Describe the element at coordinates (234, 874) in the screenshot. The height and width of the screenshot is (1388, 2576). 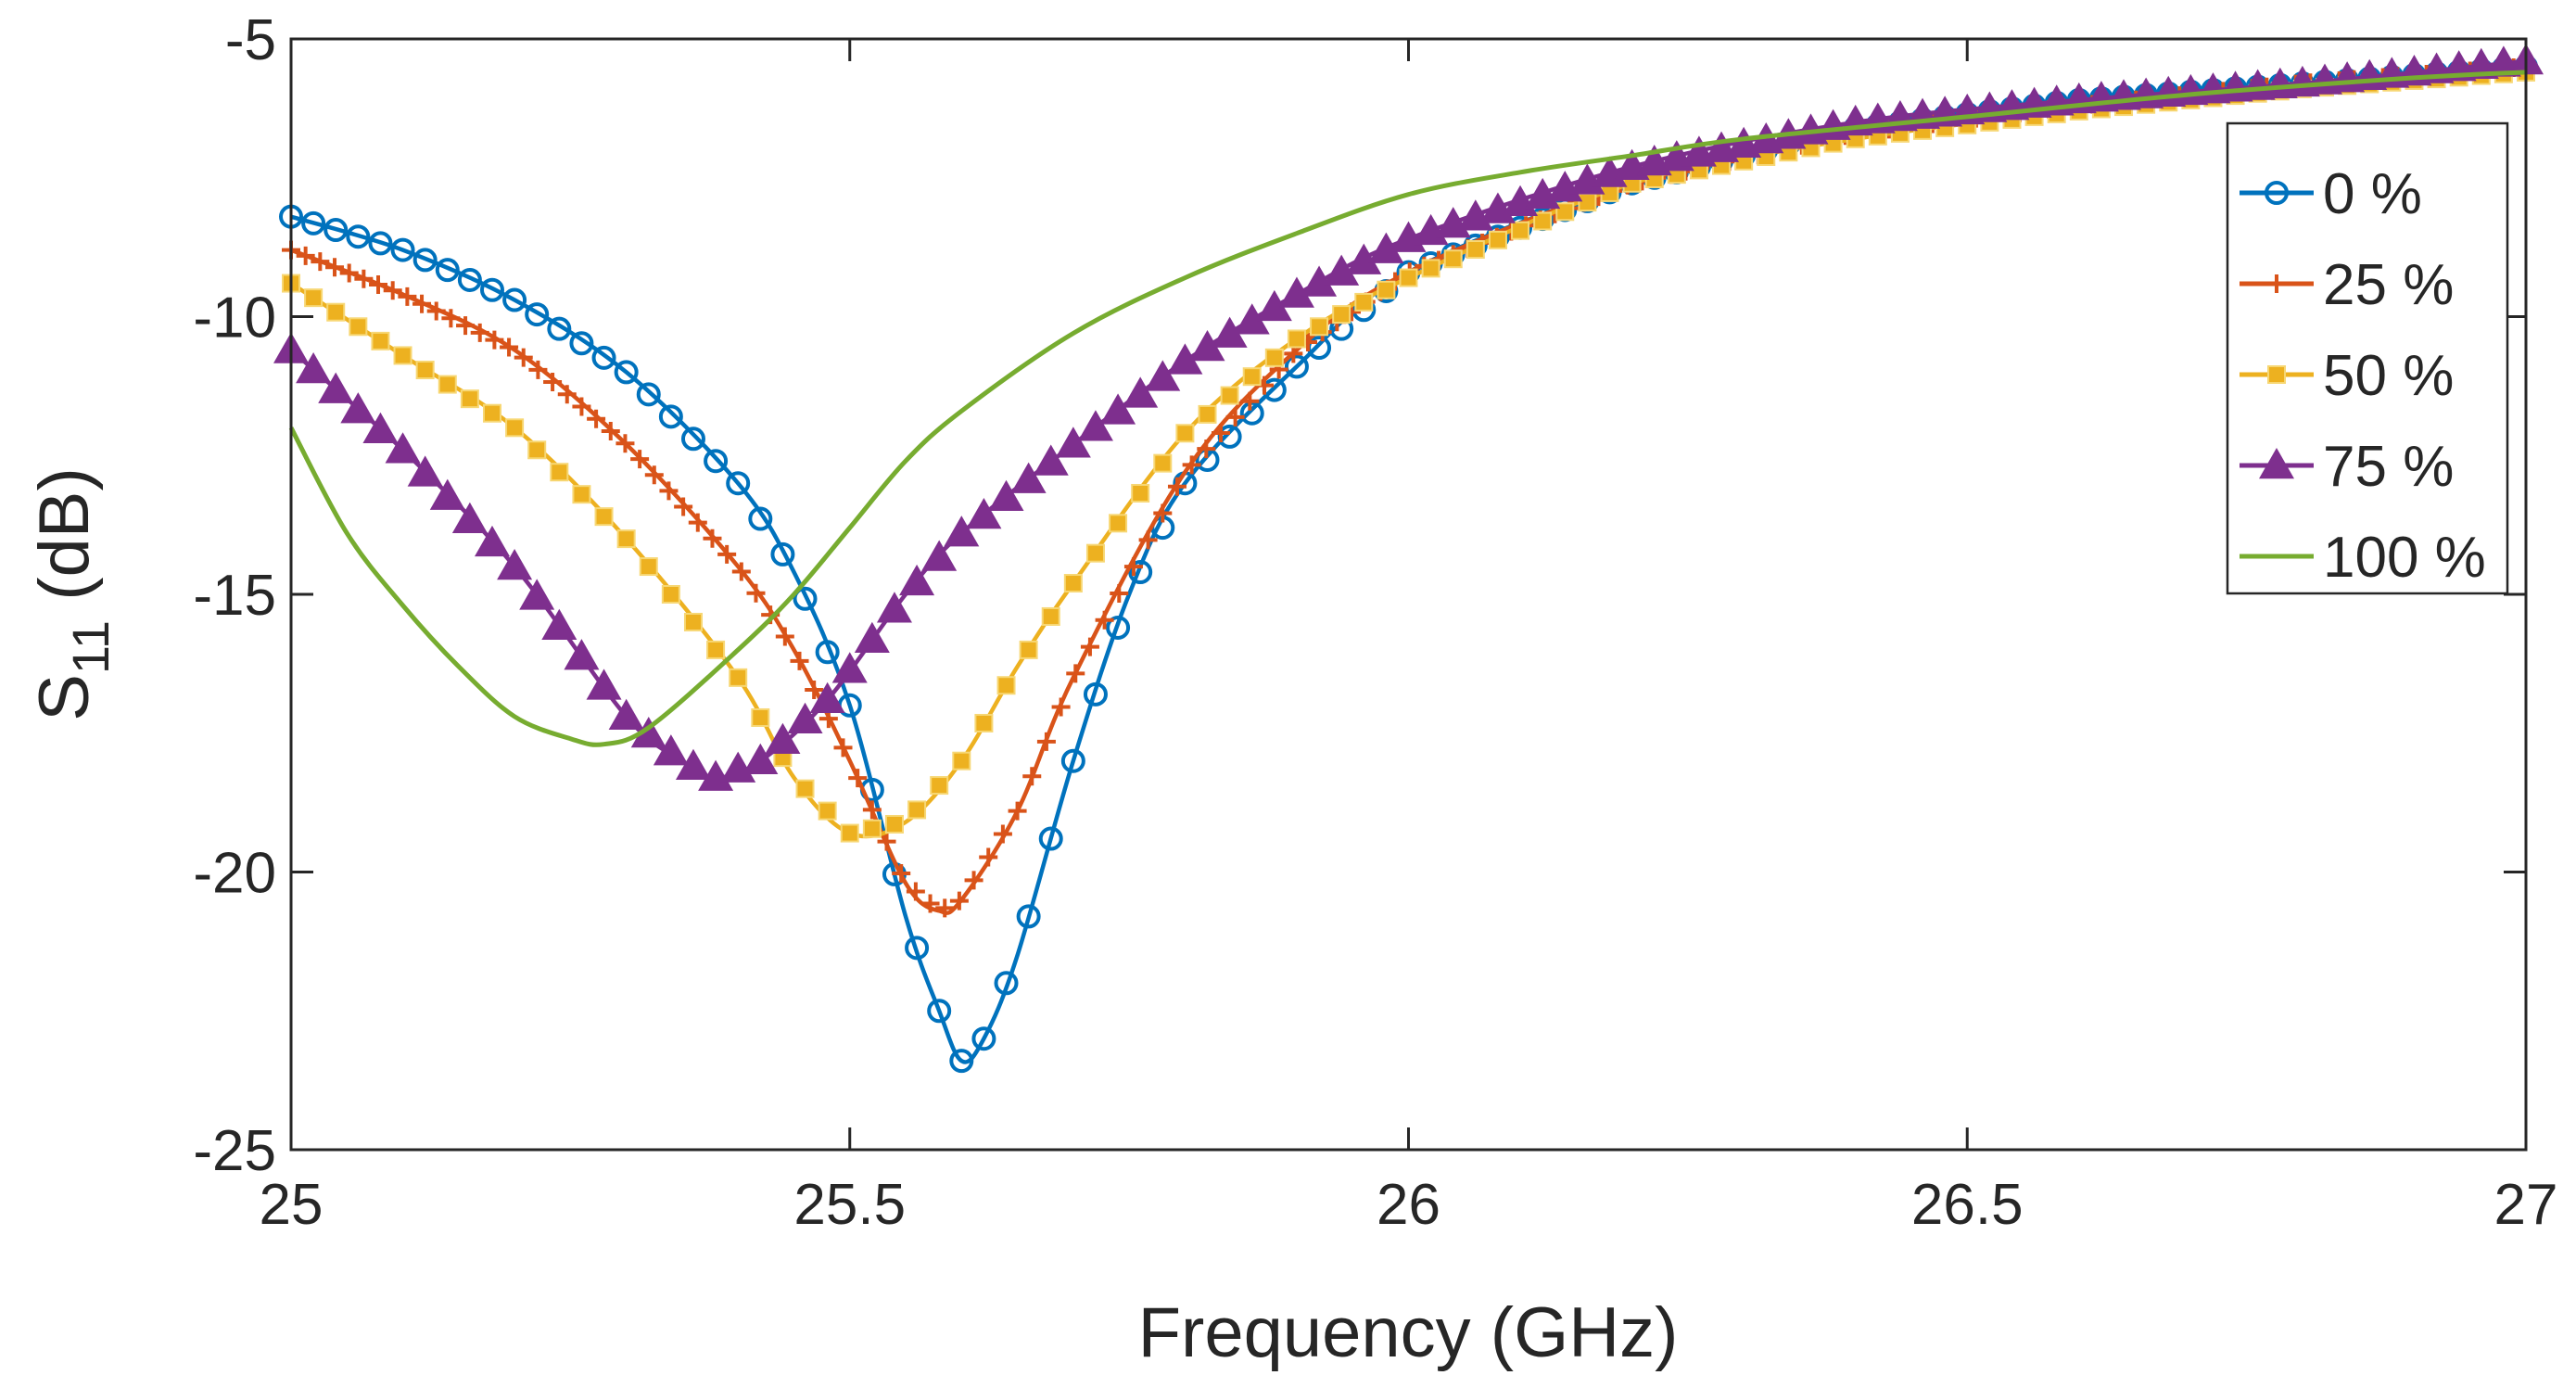
I see `y-tick-label: -20` at that location.